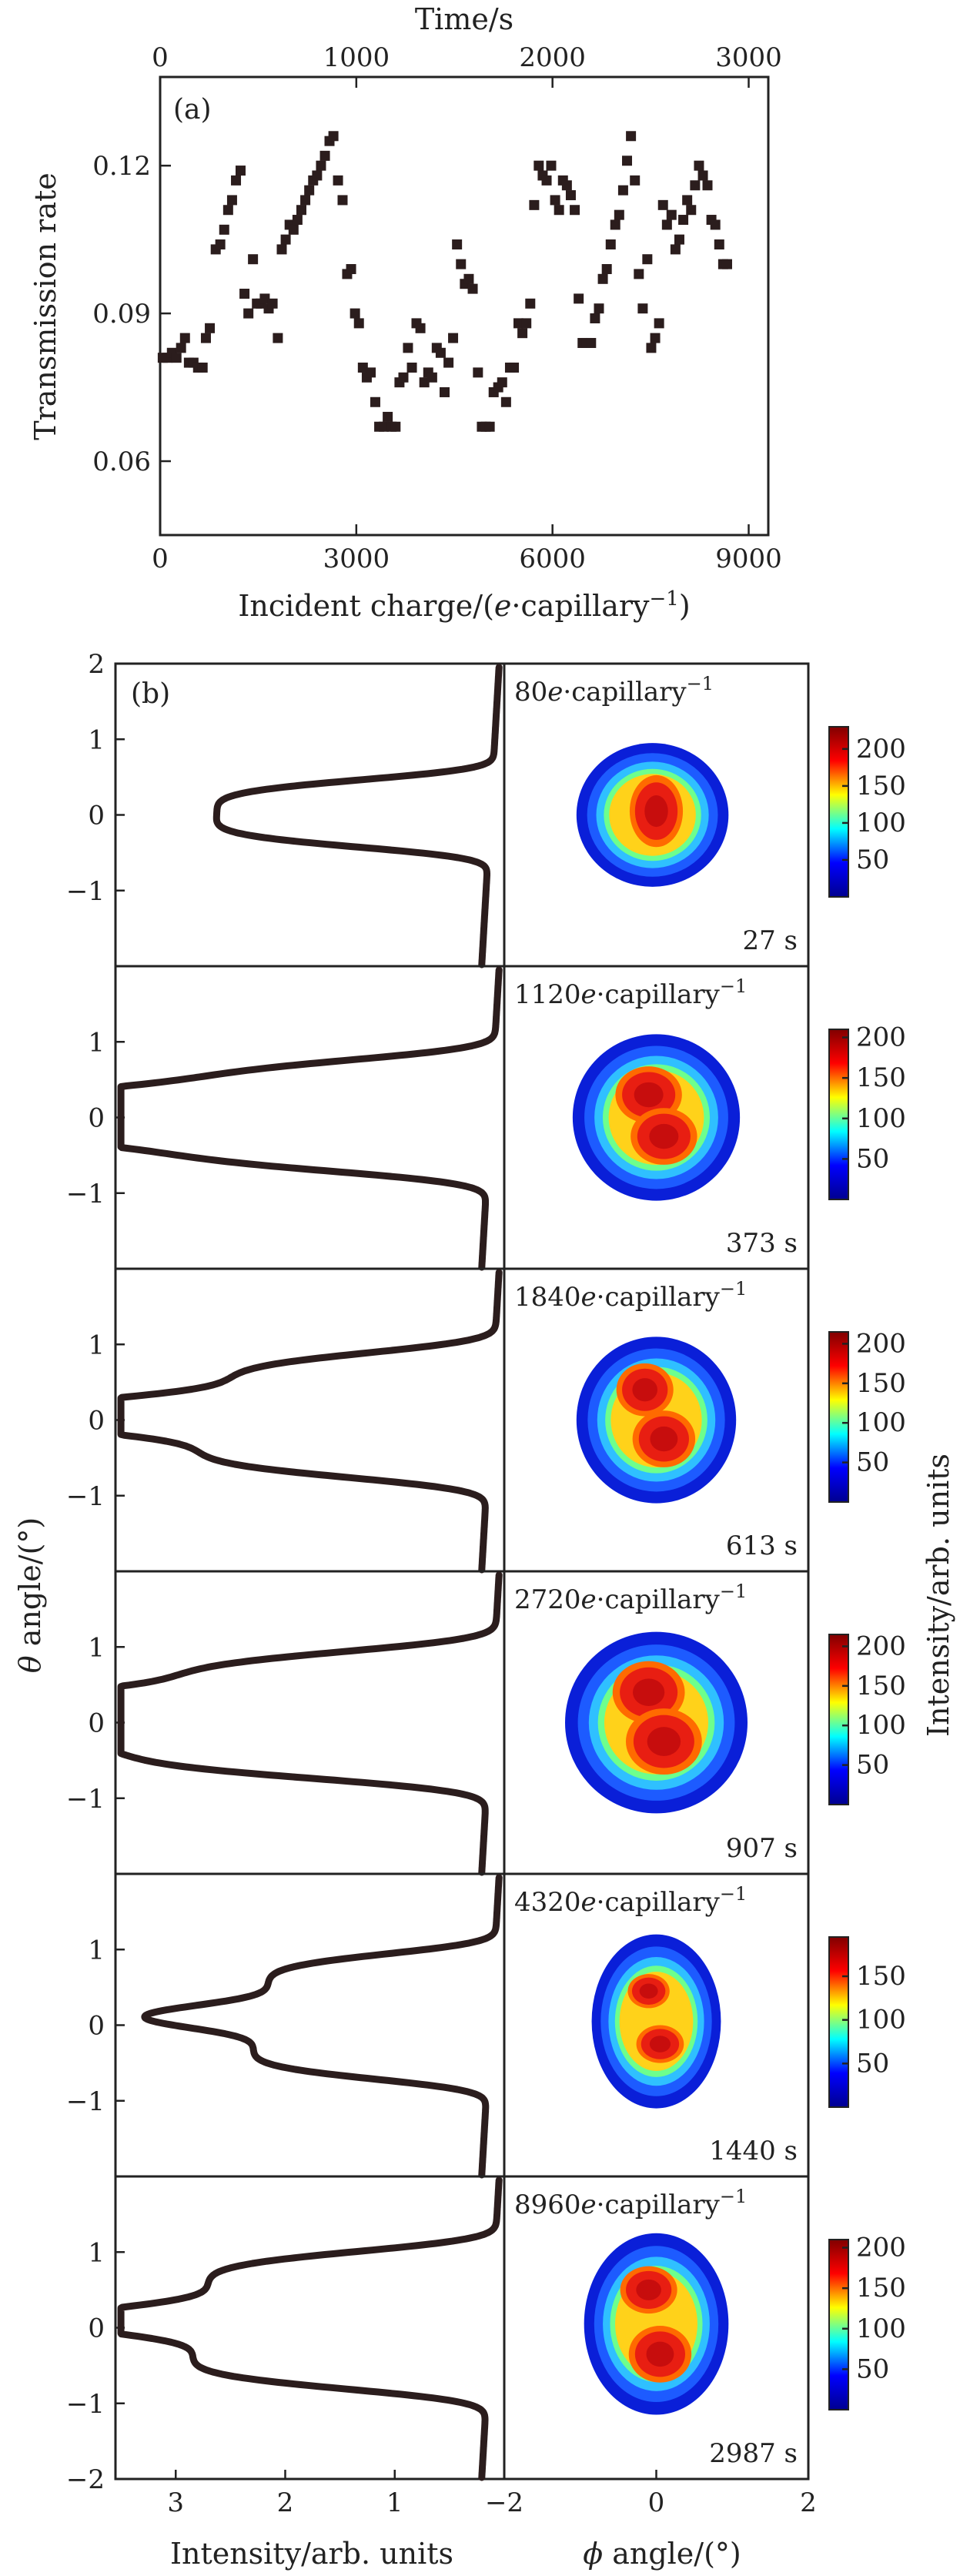 The width and height of the screenshot is (970, 2576). What do you see at coordinates (762, 1243) in the screenshot?
I see `time-label: 373 s` at bounding box center [762, 1243].